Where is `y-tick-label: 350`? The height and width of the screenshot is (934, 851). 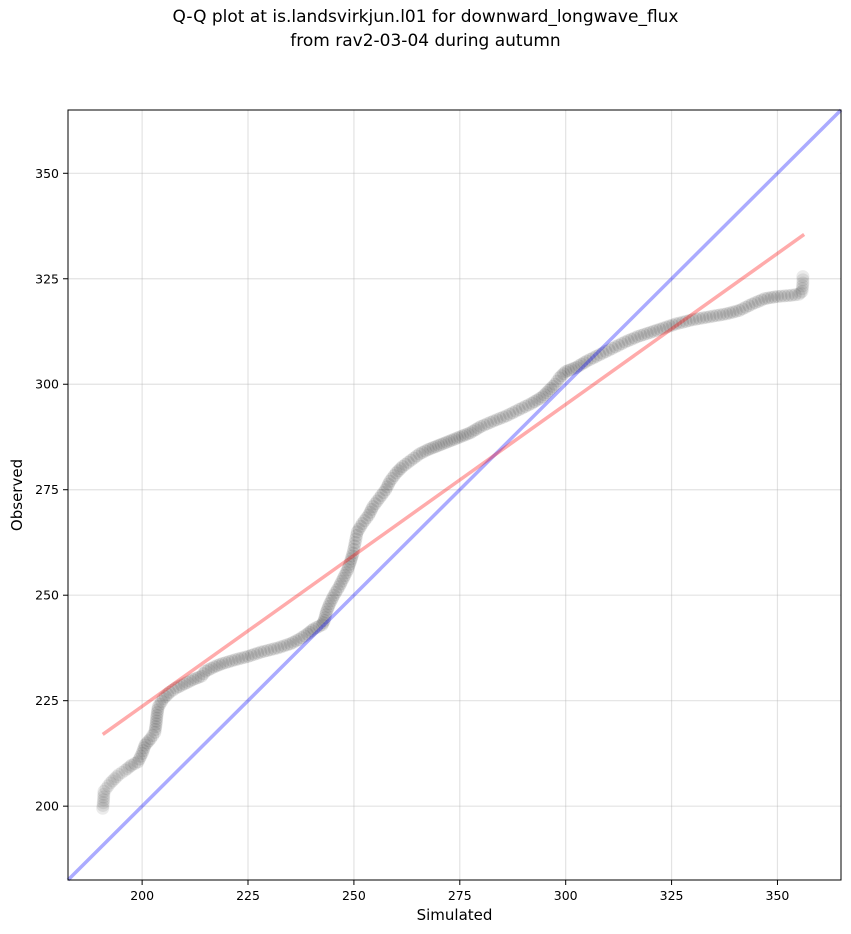
y-tick-label: 350 is located at coordinates (47, 173).